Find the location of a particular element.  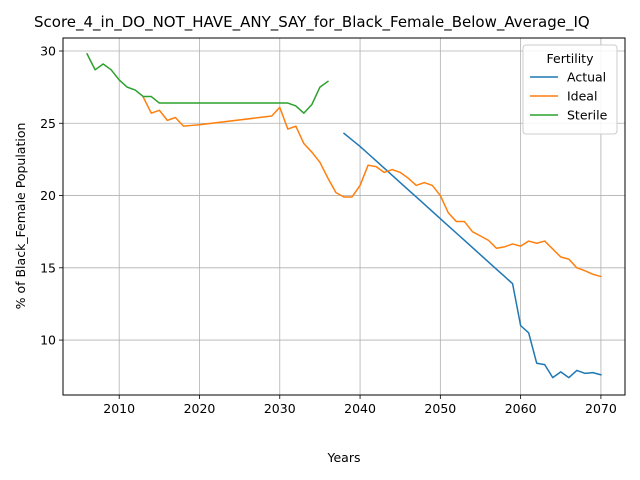

x-tick-label: 2010 is located at coordinates (119, 408).